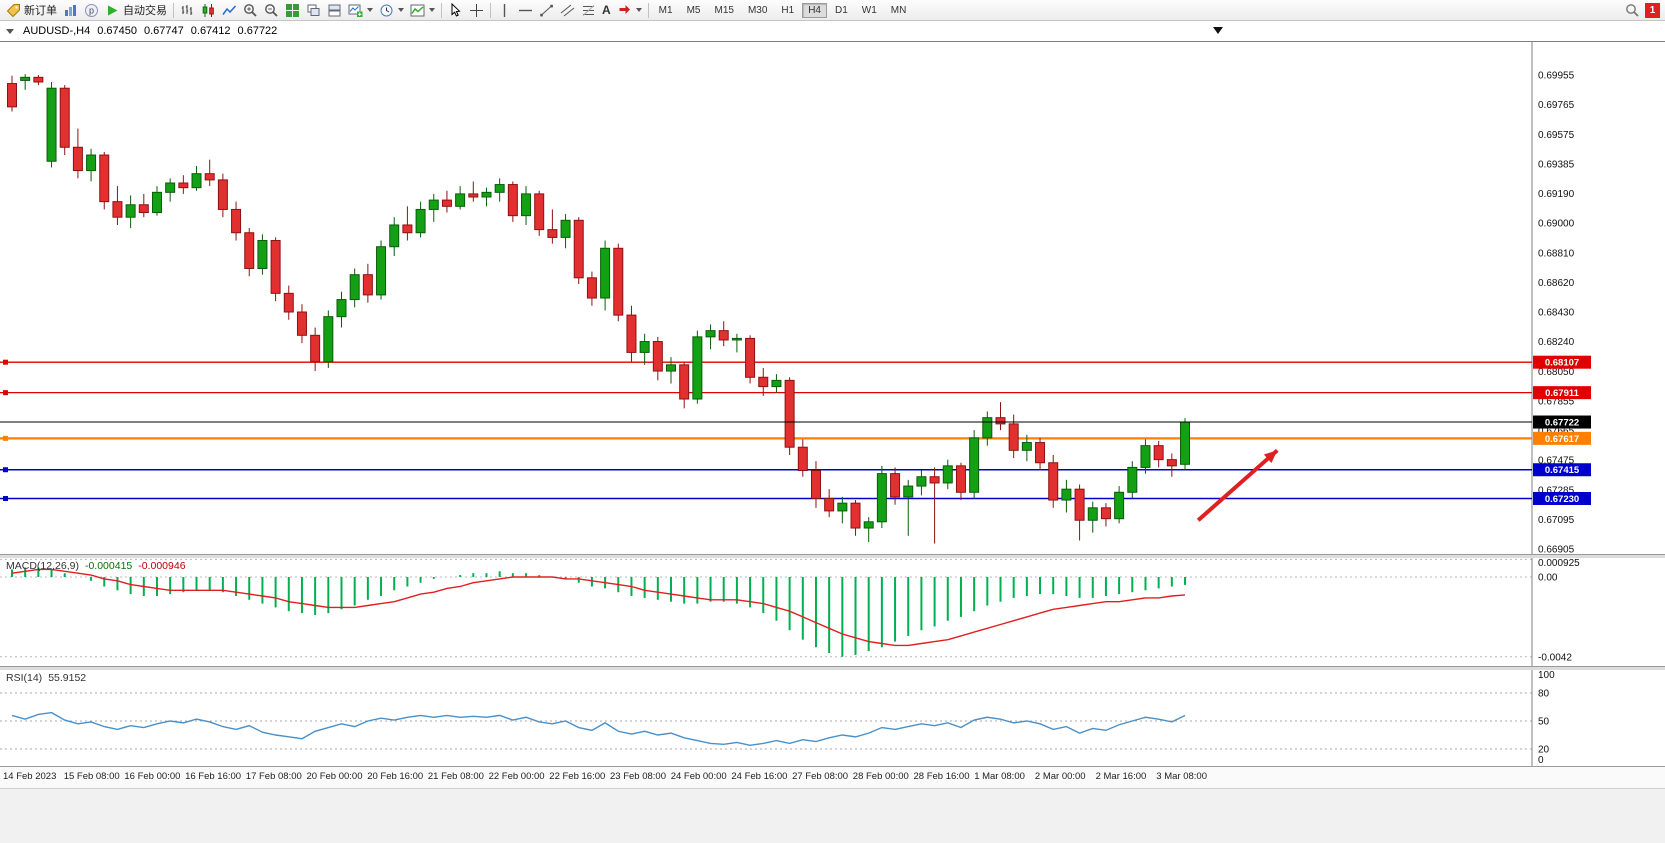 The image size is (1665, 843). What do you see at coordinates (516, 776) in the screenshot?
I see `time-label: 22 Feb 00:00` at bounding box center [516, 776].